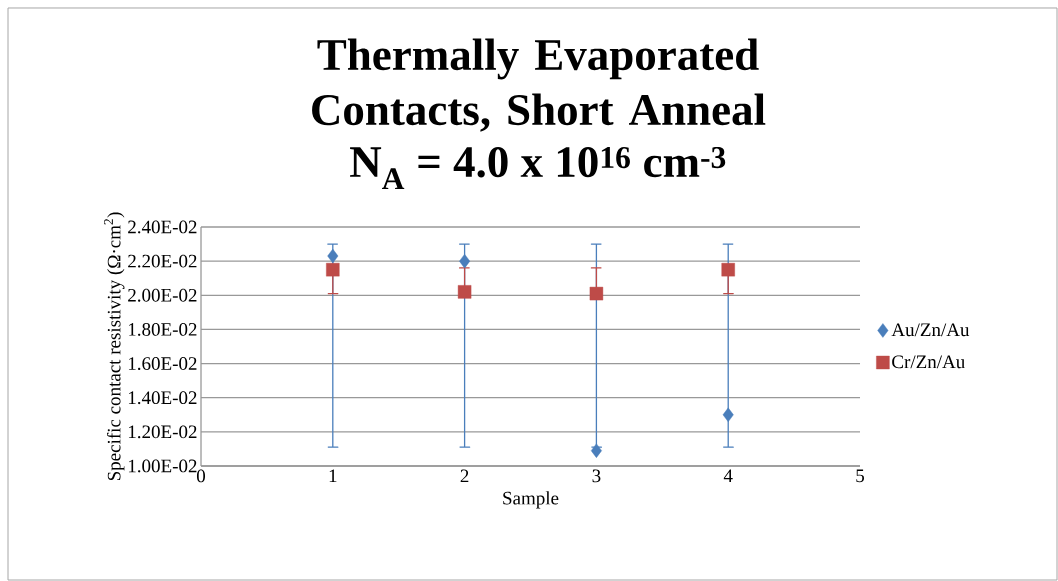  Describe the element at coordinates (860, 476) in the screenshot. I see `x-tick-label: 5` at that location.